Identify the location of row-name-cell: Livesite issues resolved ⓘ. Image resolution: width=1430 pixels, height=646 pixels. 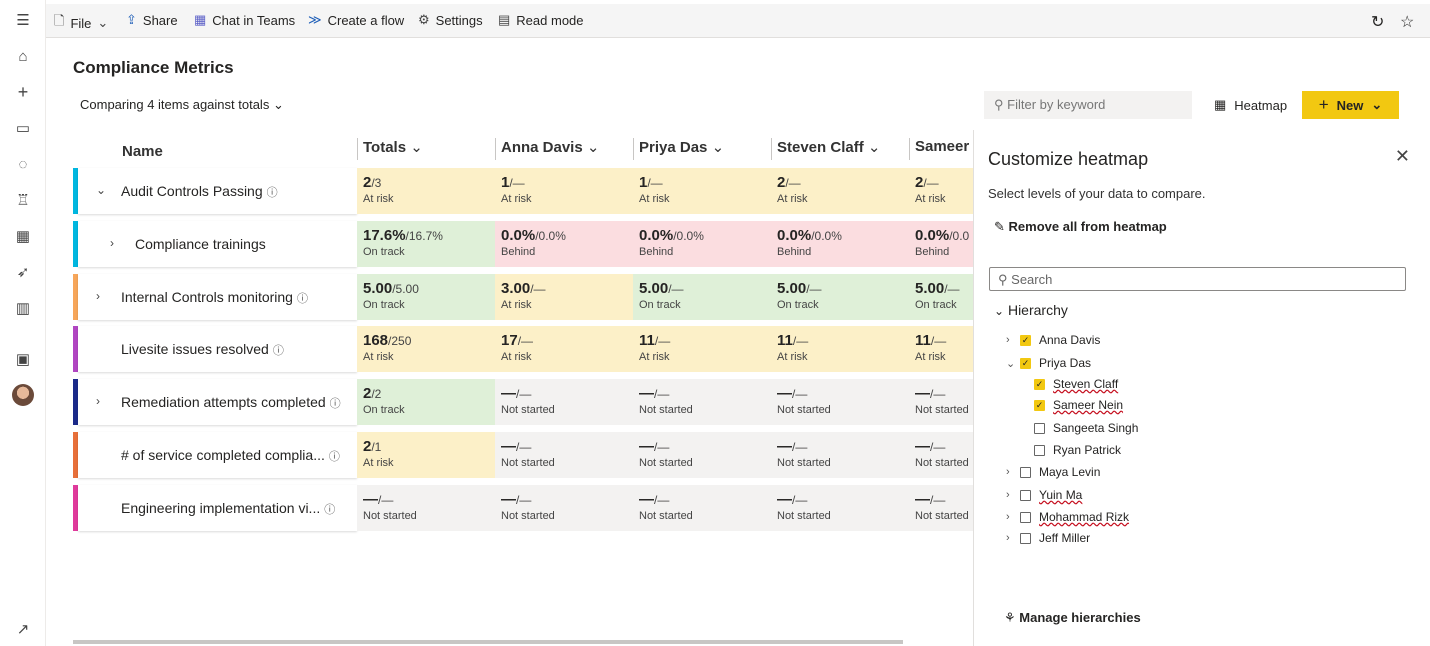
(217, 349).